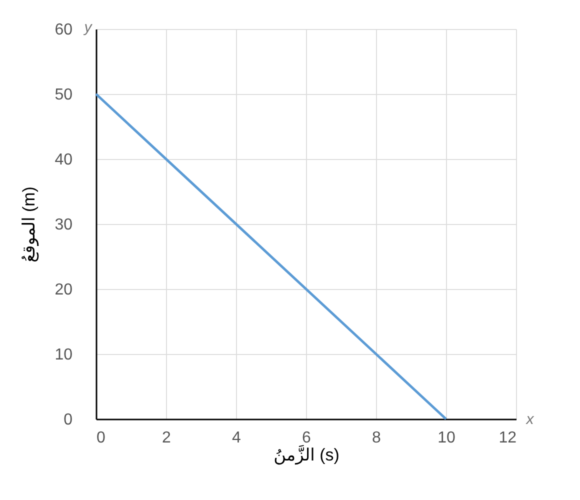 The image size is (580, 500). What do you see at coordinates (68, 420) in the screenshot?
I see `y-tick-label: 0` at bounding box center [68, 420].